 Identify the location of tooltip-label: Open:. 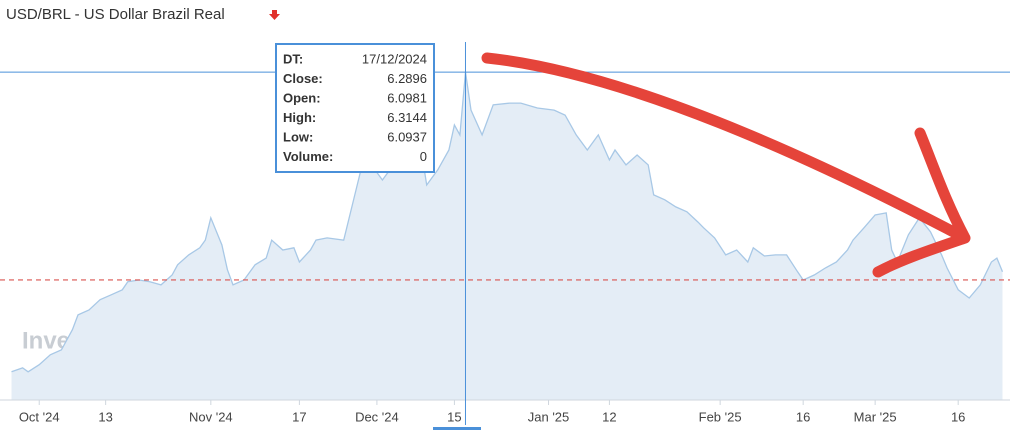
(302, 97).